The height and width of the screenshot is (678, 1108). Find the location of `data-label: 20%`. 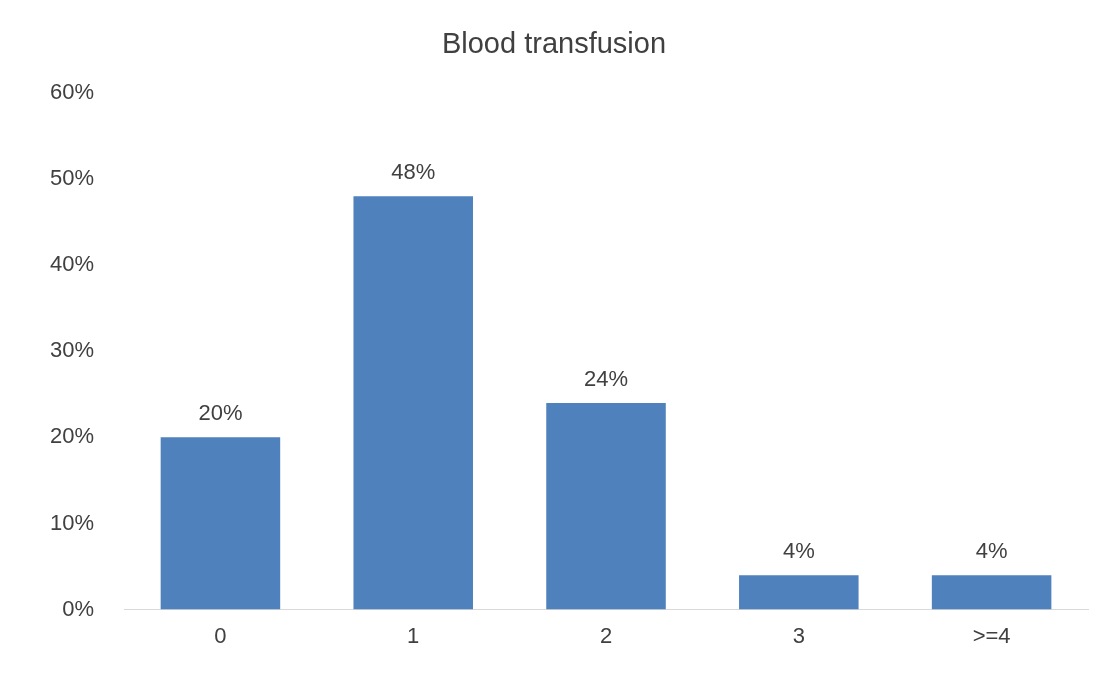

data-label: 20% is located at coordinates (220, 413).